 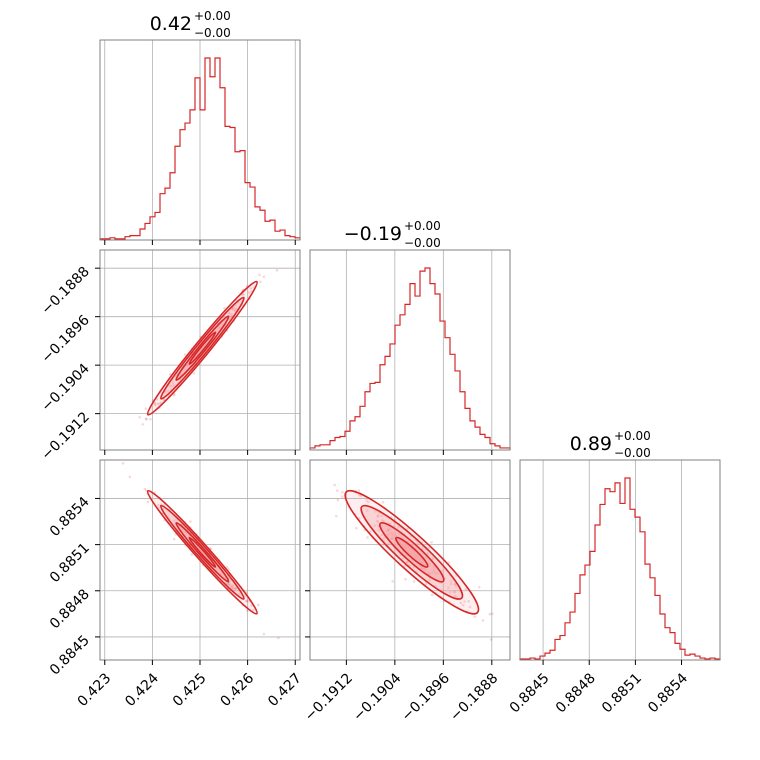 What do you see at coordinates (373, 234) in the screenshot?
I see `title-value-1: −0.19` at bounding box center [373, 234].